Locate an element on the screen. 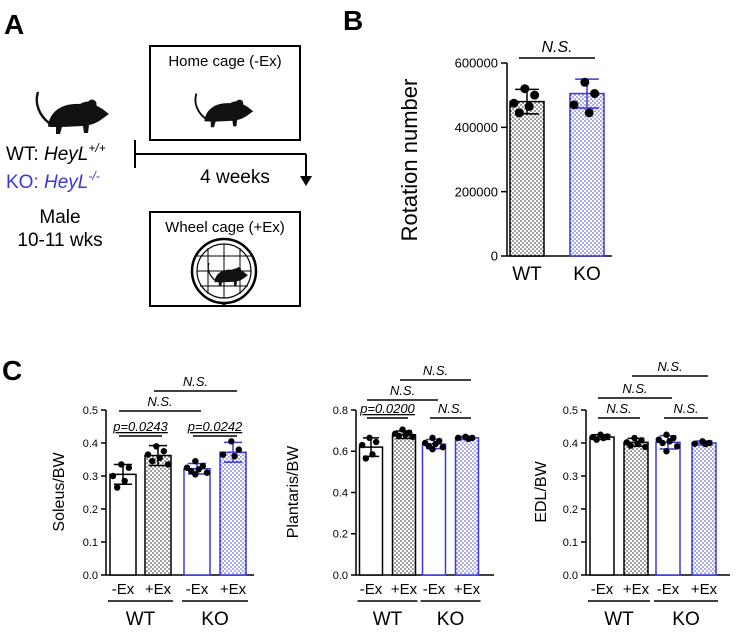  plantaris-significance-label: p=0.0200 is located at coordinates (387, 408).